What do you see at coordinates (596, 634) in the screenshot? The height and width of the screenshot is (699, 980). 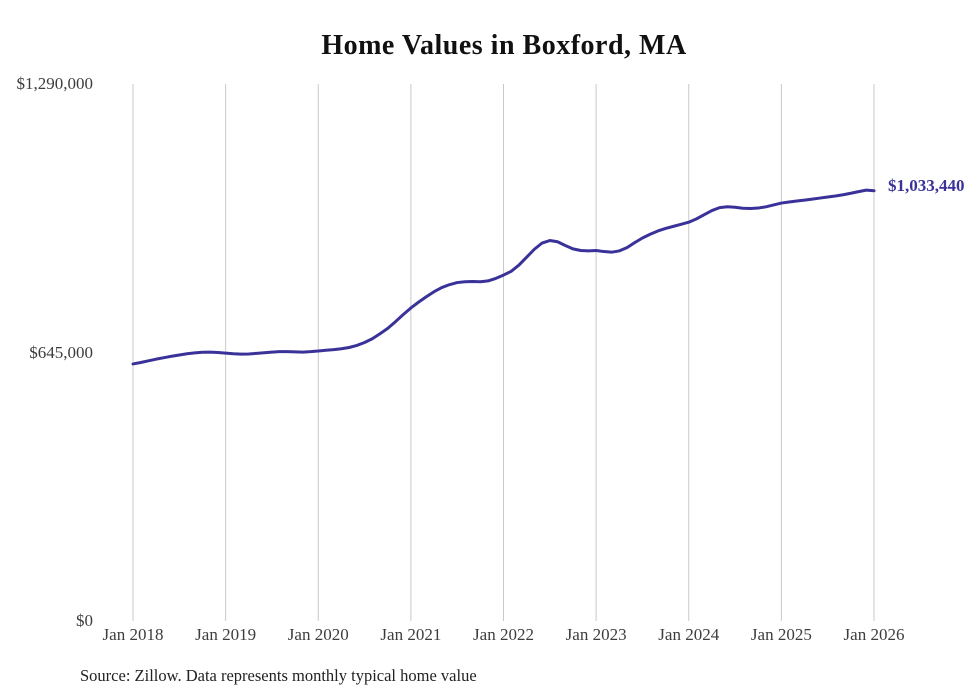 I see `x-tick-label: Jan 2023` at bounding box center [596, 634].